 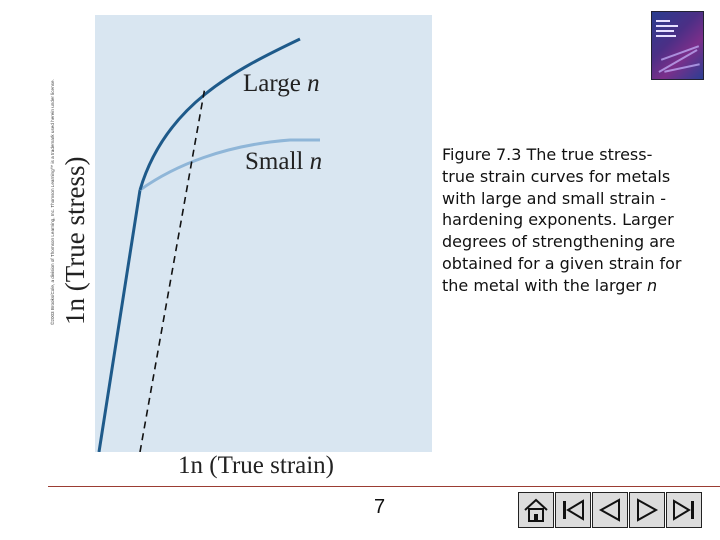 I want to click on next-icon, so click(x=648, y=510).